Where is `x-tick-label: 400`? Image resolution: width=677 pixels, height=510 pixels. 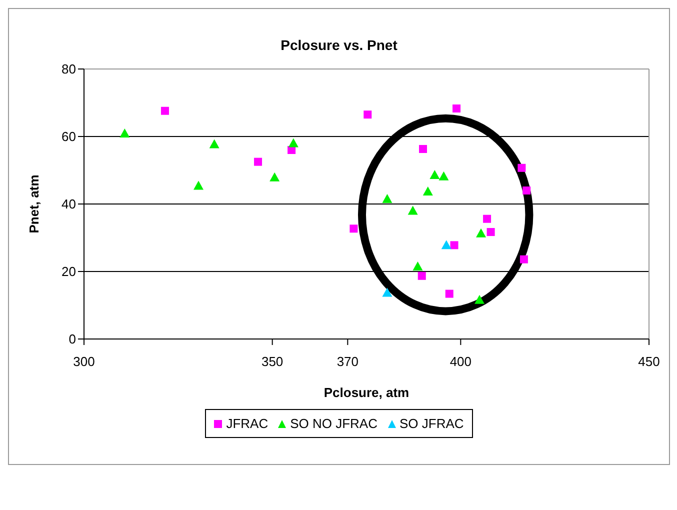 x-tick-label: 400 is located at coordinates (461, 362).